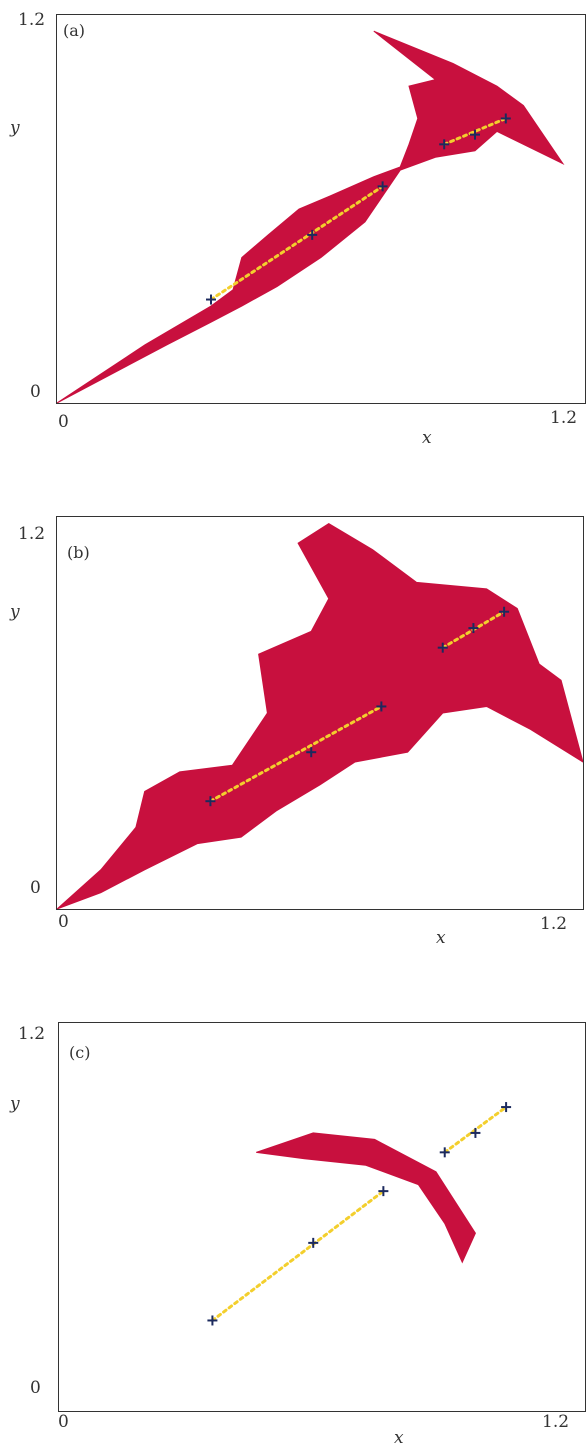  Describe the element at coordinates (74, 30) in the screenshot. I see `panel-label: (a)` at that location.